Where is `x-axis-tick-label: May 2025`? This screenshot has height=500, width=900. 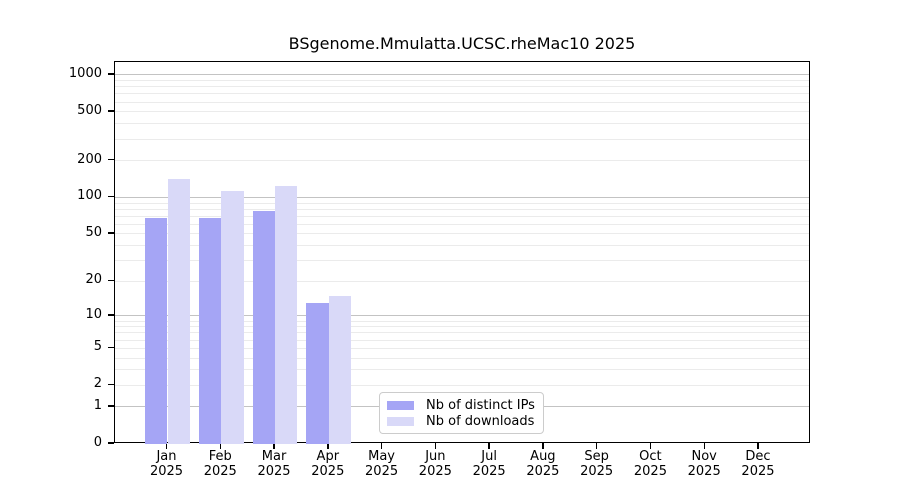
x-axis-tick-label: May 2025 is located at coordinates (382, 464).